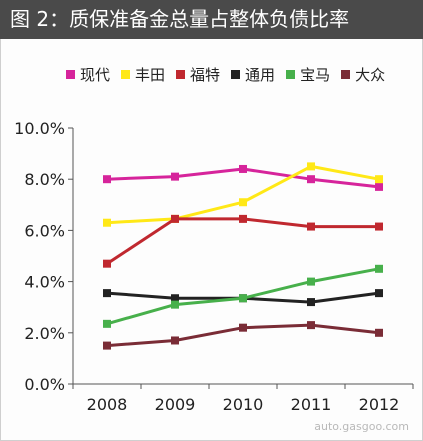 The image size is (423, 441). I want to click on legend-item: 丰田, so click(143, 74).